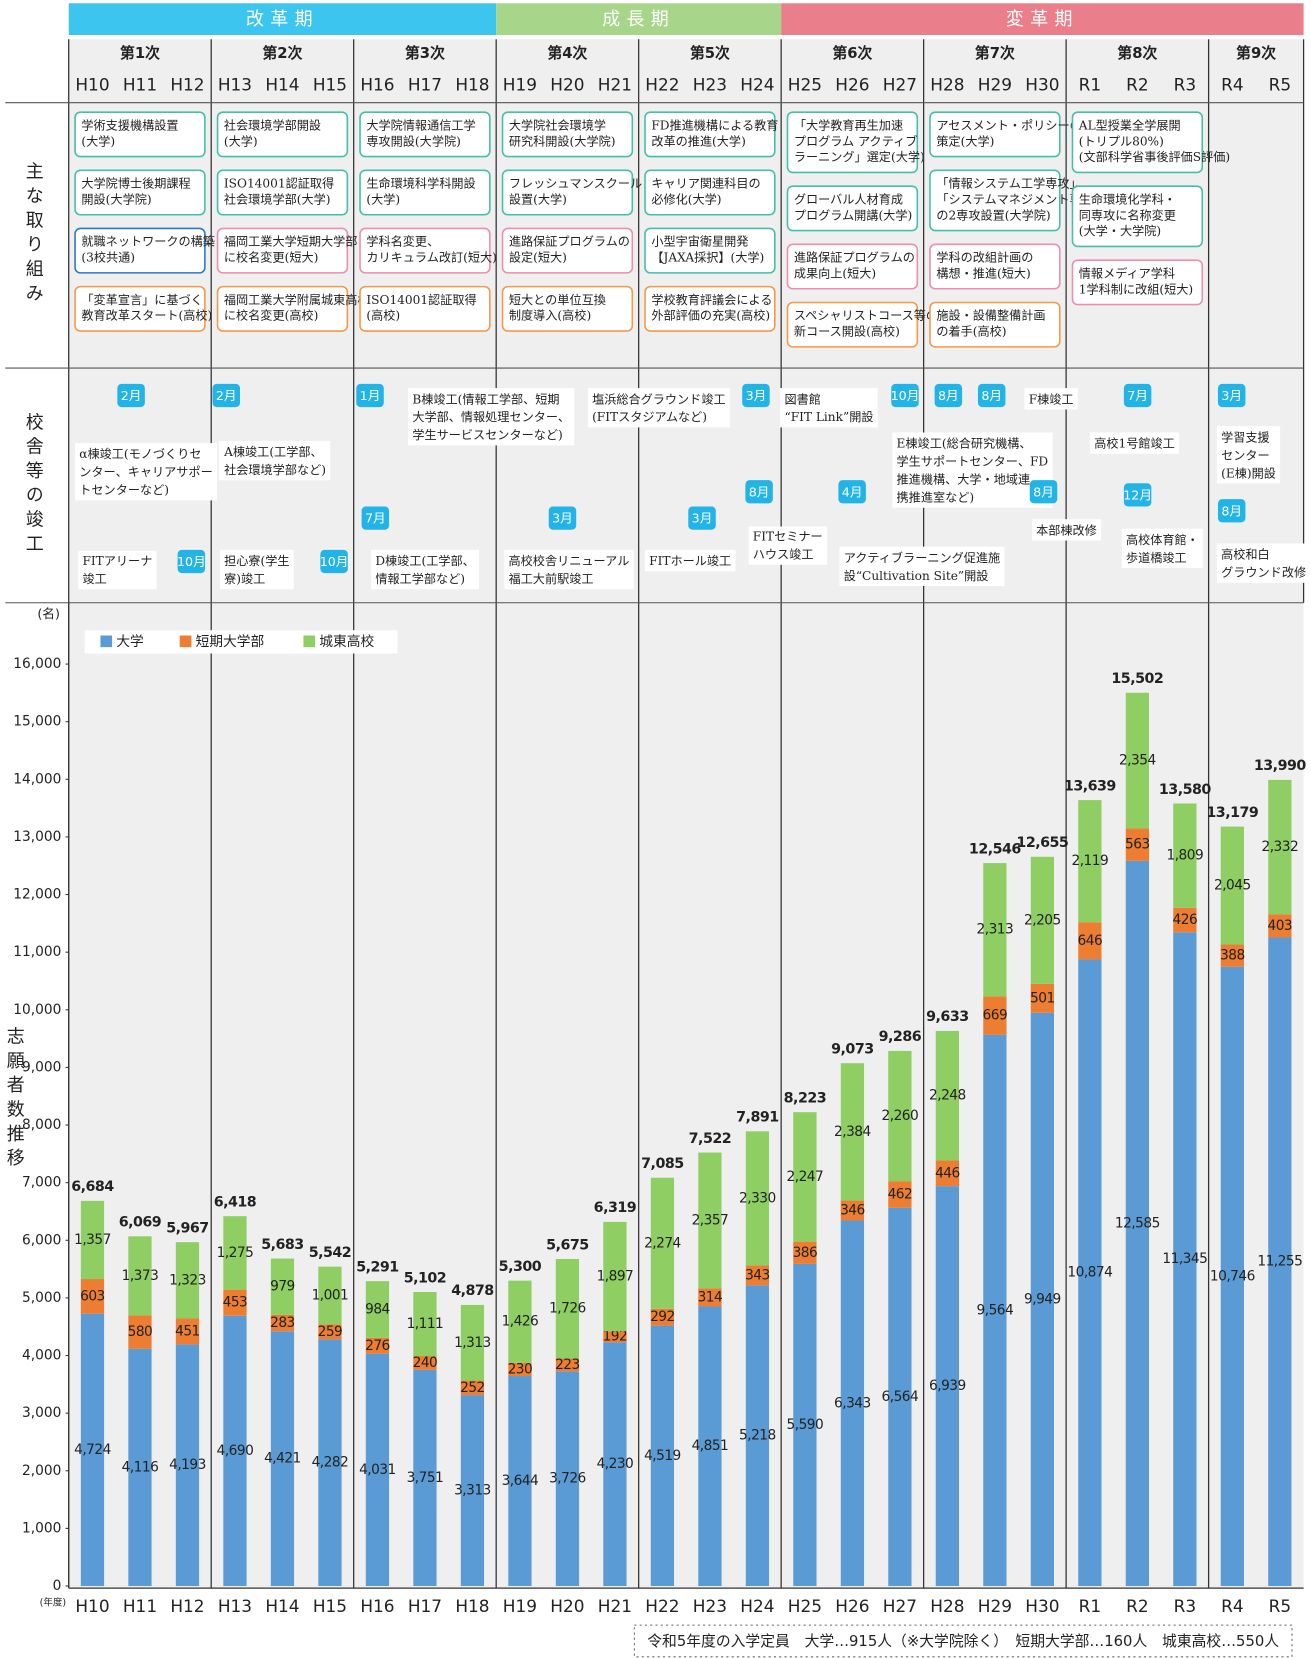 This screenshot has width=1311, height=1658. What do you see at coordinates (615, 1464) in the screenshot?
I see `value-label: 4,230` at bounding box center [615, 1464].